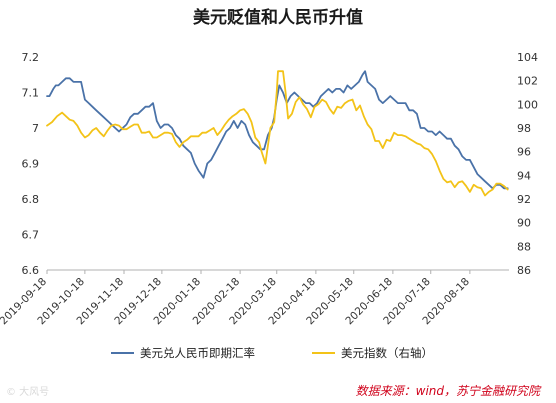 The height and width of the screenshot is (403, 556). What do you see at coordinates (197, 353) in the screenshot?
I see `legend-label-usd-cny: 美元兑人民币即期汇率` at bounding box center [197, 353].